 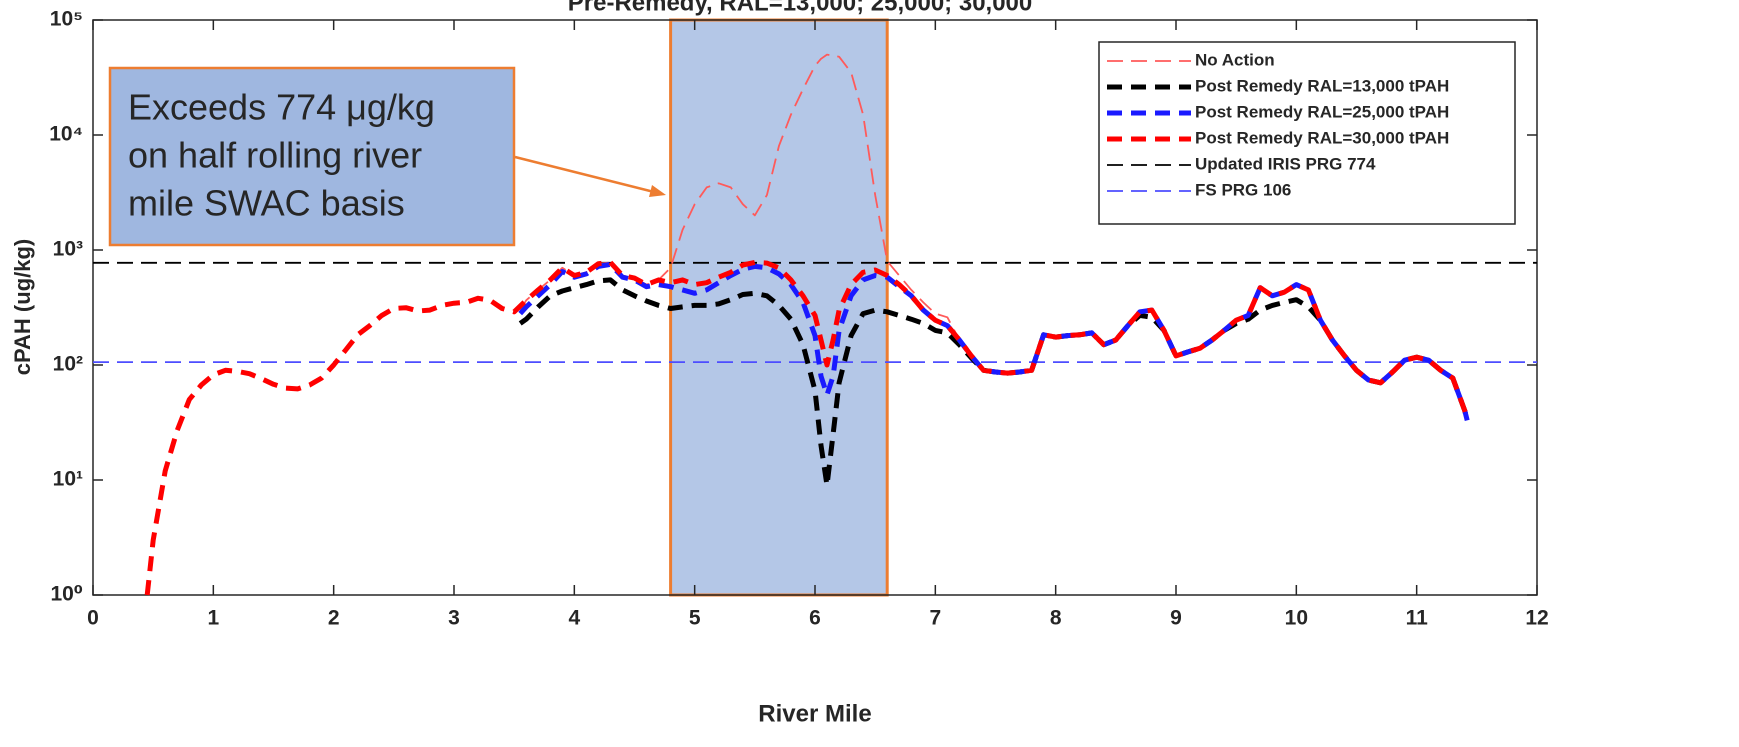 What do you see at coordinates (815, 618) in the screenshot?
I see `x-tick-label: 6` at bounding box center [815, 618].